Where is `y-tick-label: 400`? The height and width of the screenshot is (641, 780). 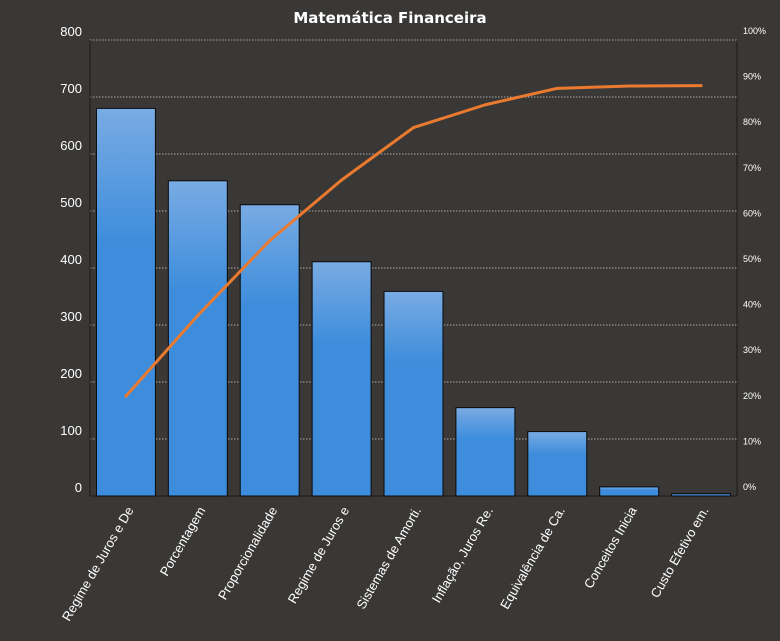
y-tick-label: 400 is located at coordinates (71, 259).